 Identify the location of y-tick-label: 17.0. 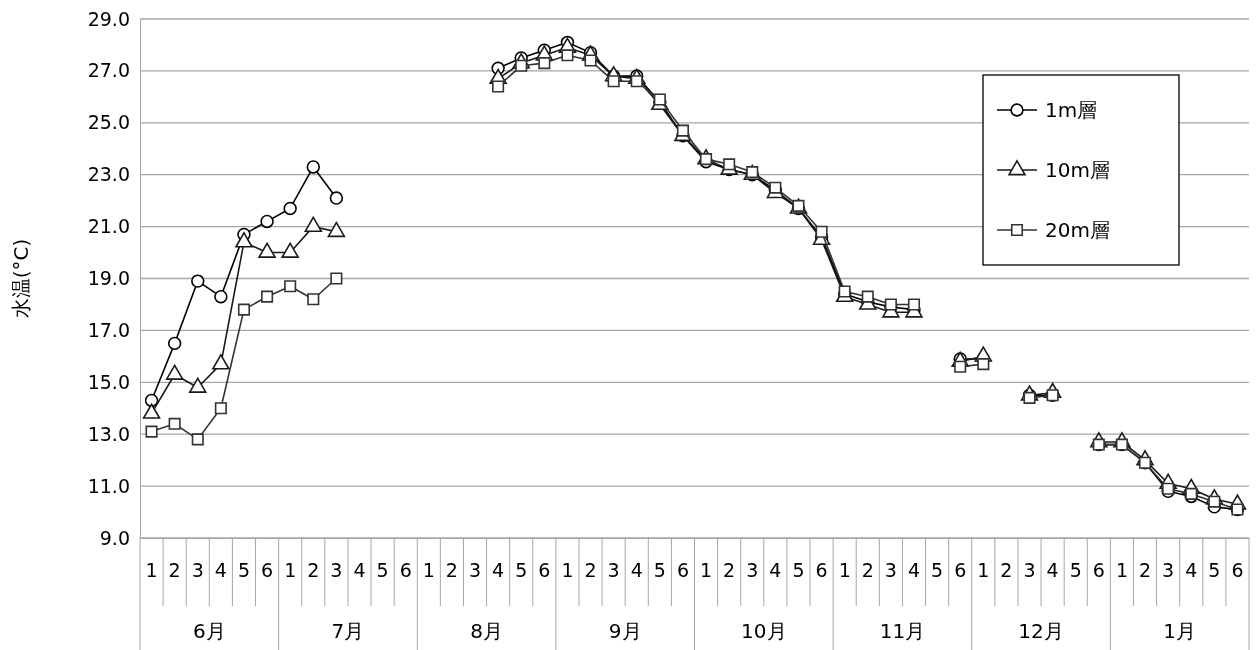
(108, 329).